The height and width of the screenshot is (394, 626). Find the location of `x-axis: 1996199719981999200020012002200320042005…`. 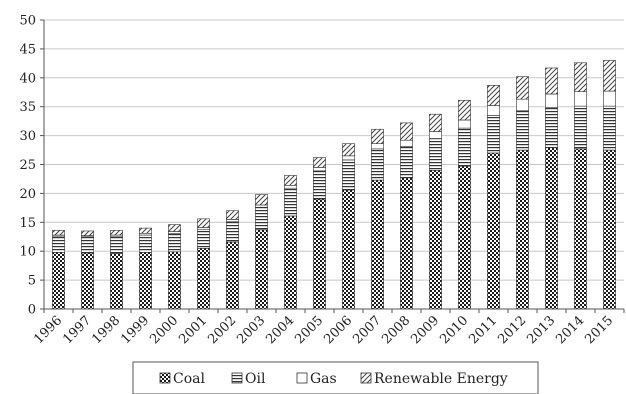

x-axis: 1996199719981999200020012002200320042005… is located at coordinates (328, 327).